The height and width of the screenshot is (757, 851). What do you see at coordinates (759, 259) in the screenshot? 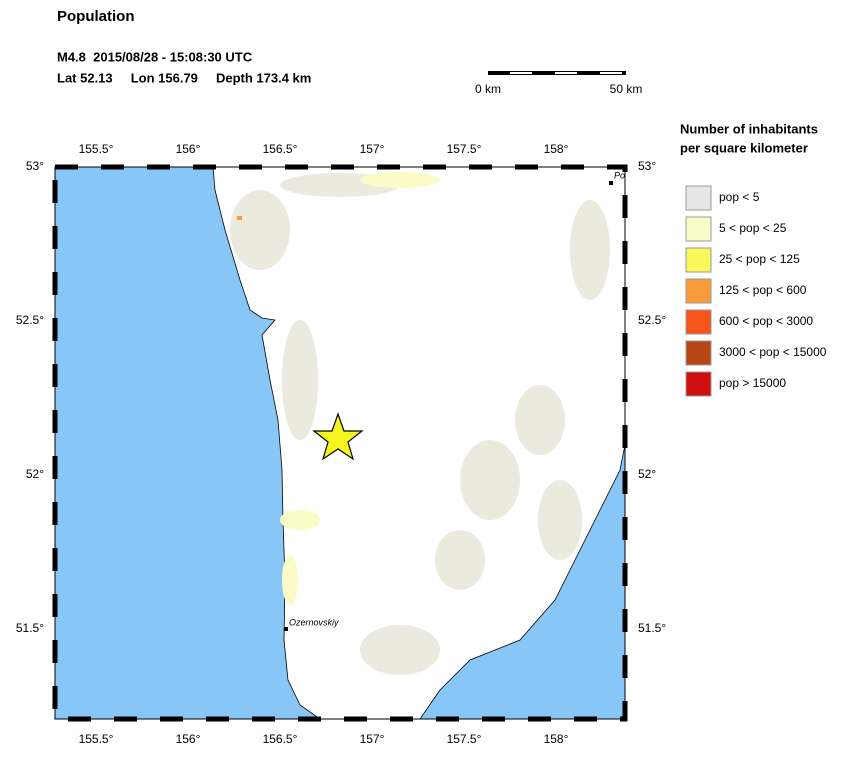
I see `legend-label: 25 < pop < 125` at bounding box center [759, 259].